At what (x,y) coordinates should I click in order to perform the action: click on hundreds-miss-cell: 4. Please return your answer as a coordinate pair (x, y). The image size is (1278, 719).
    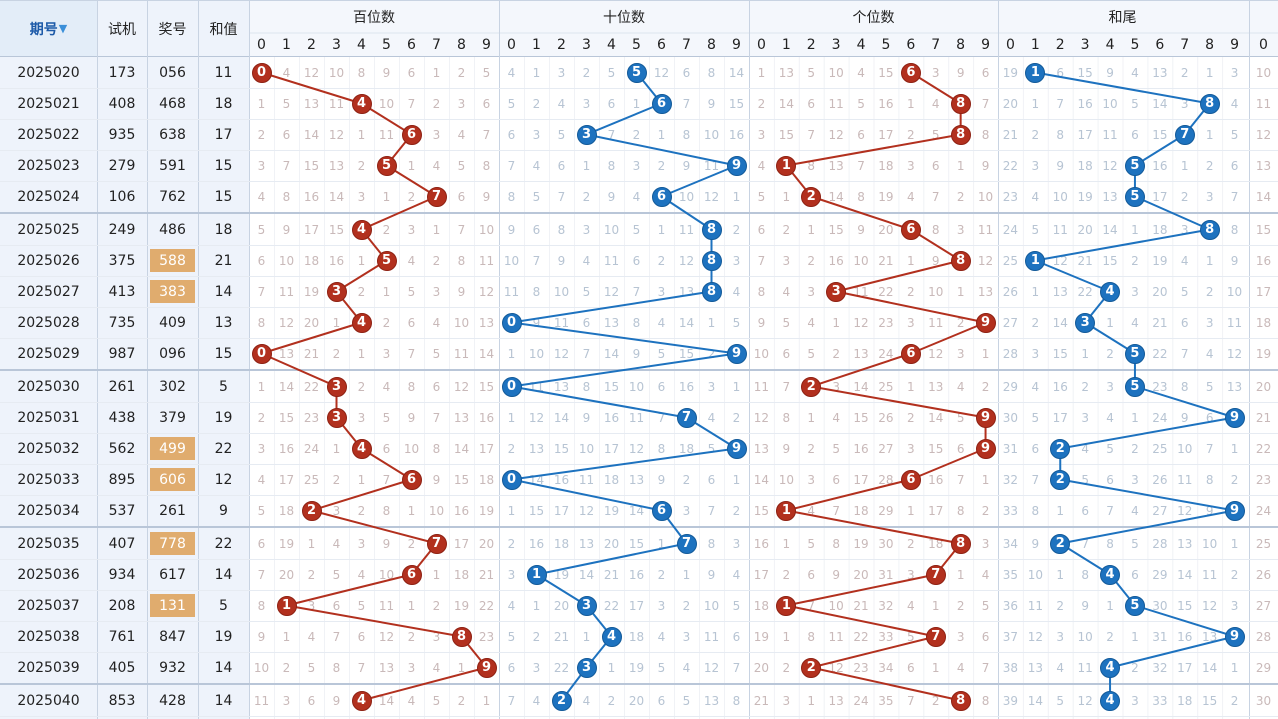
    Looking at the image, I should click on (311, 636).